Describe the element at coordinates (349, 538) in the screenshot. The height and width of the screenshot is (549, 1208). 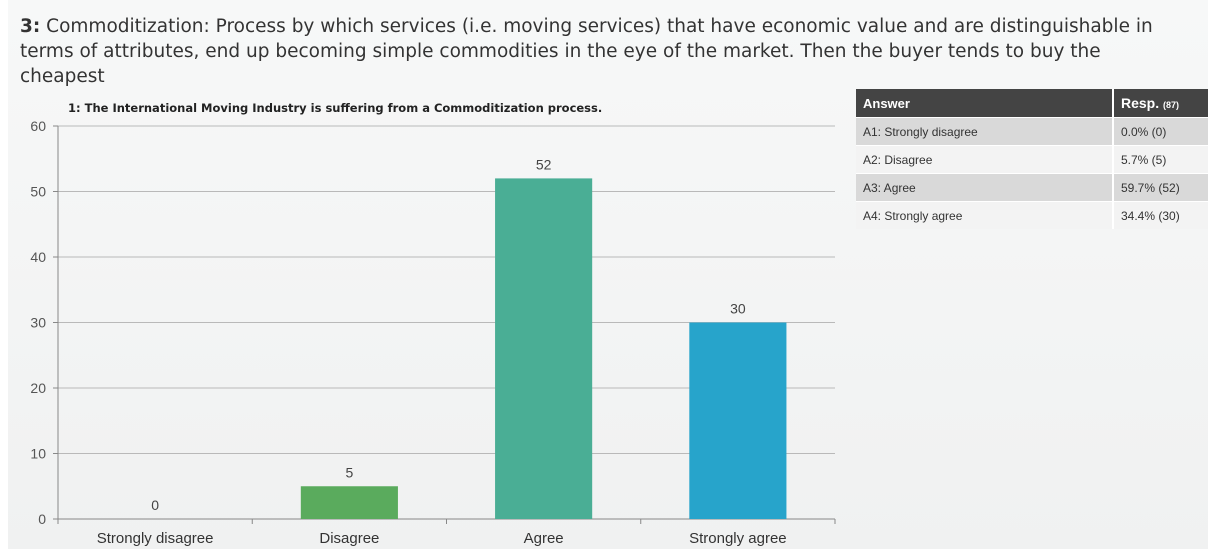
I see `x-category-label: Disagree` at that location.